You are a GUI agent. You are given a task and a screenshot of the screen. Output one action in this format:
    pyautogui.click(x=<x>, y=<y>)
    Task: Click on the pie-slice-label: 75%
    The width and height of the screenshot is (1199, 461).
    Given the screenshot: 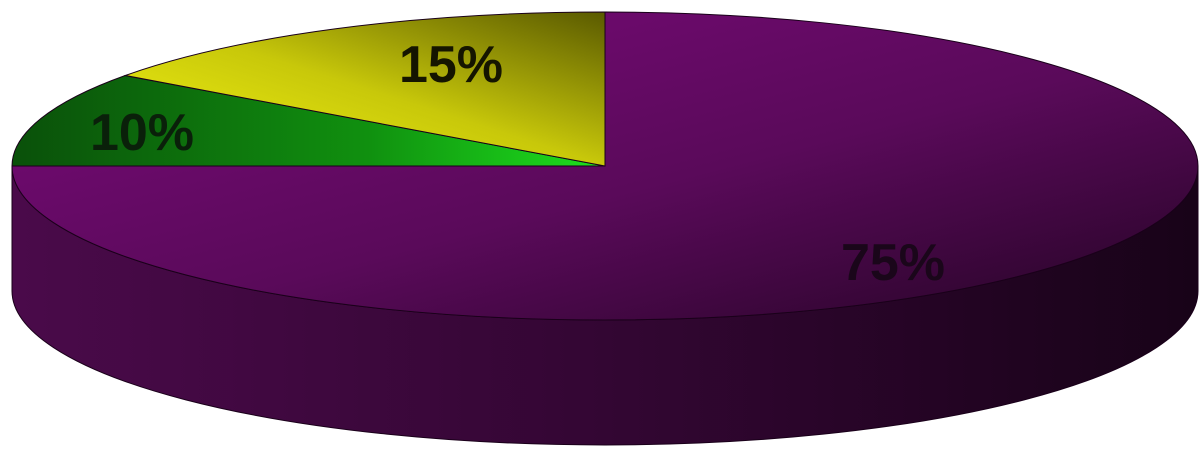 What is the action you would take?
    pyautogui.click(x=893, y=263)
    